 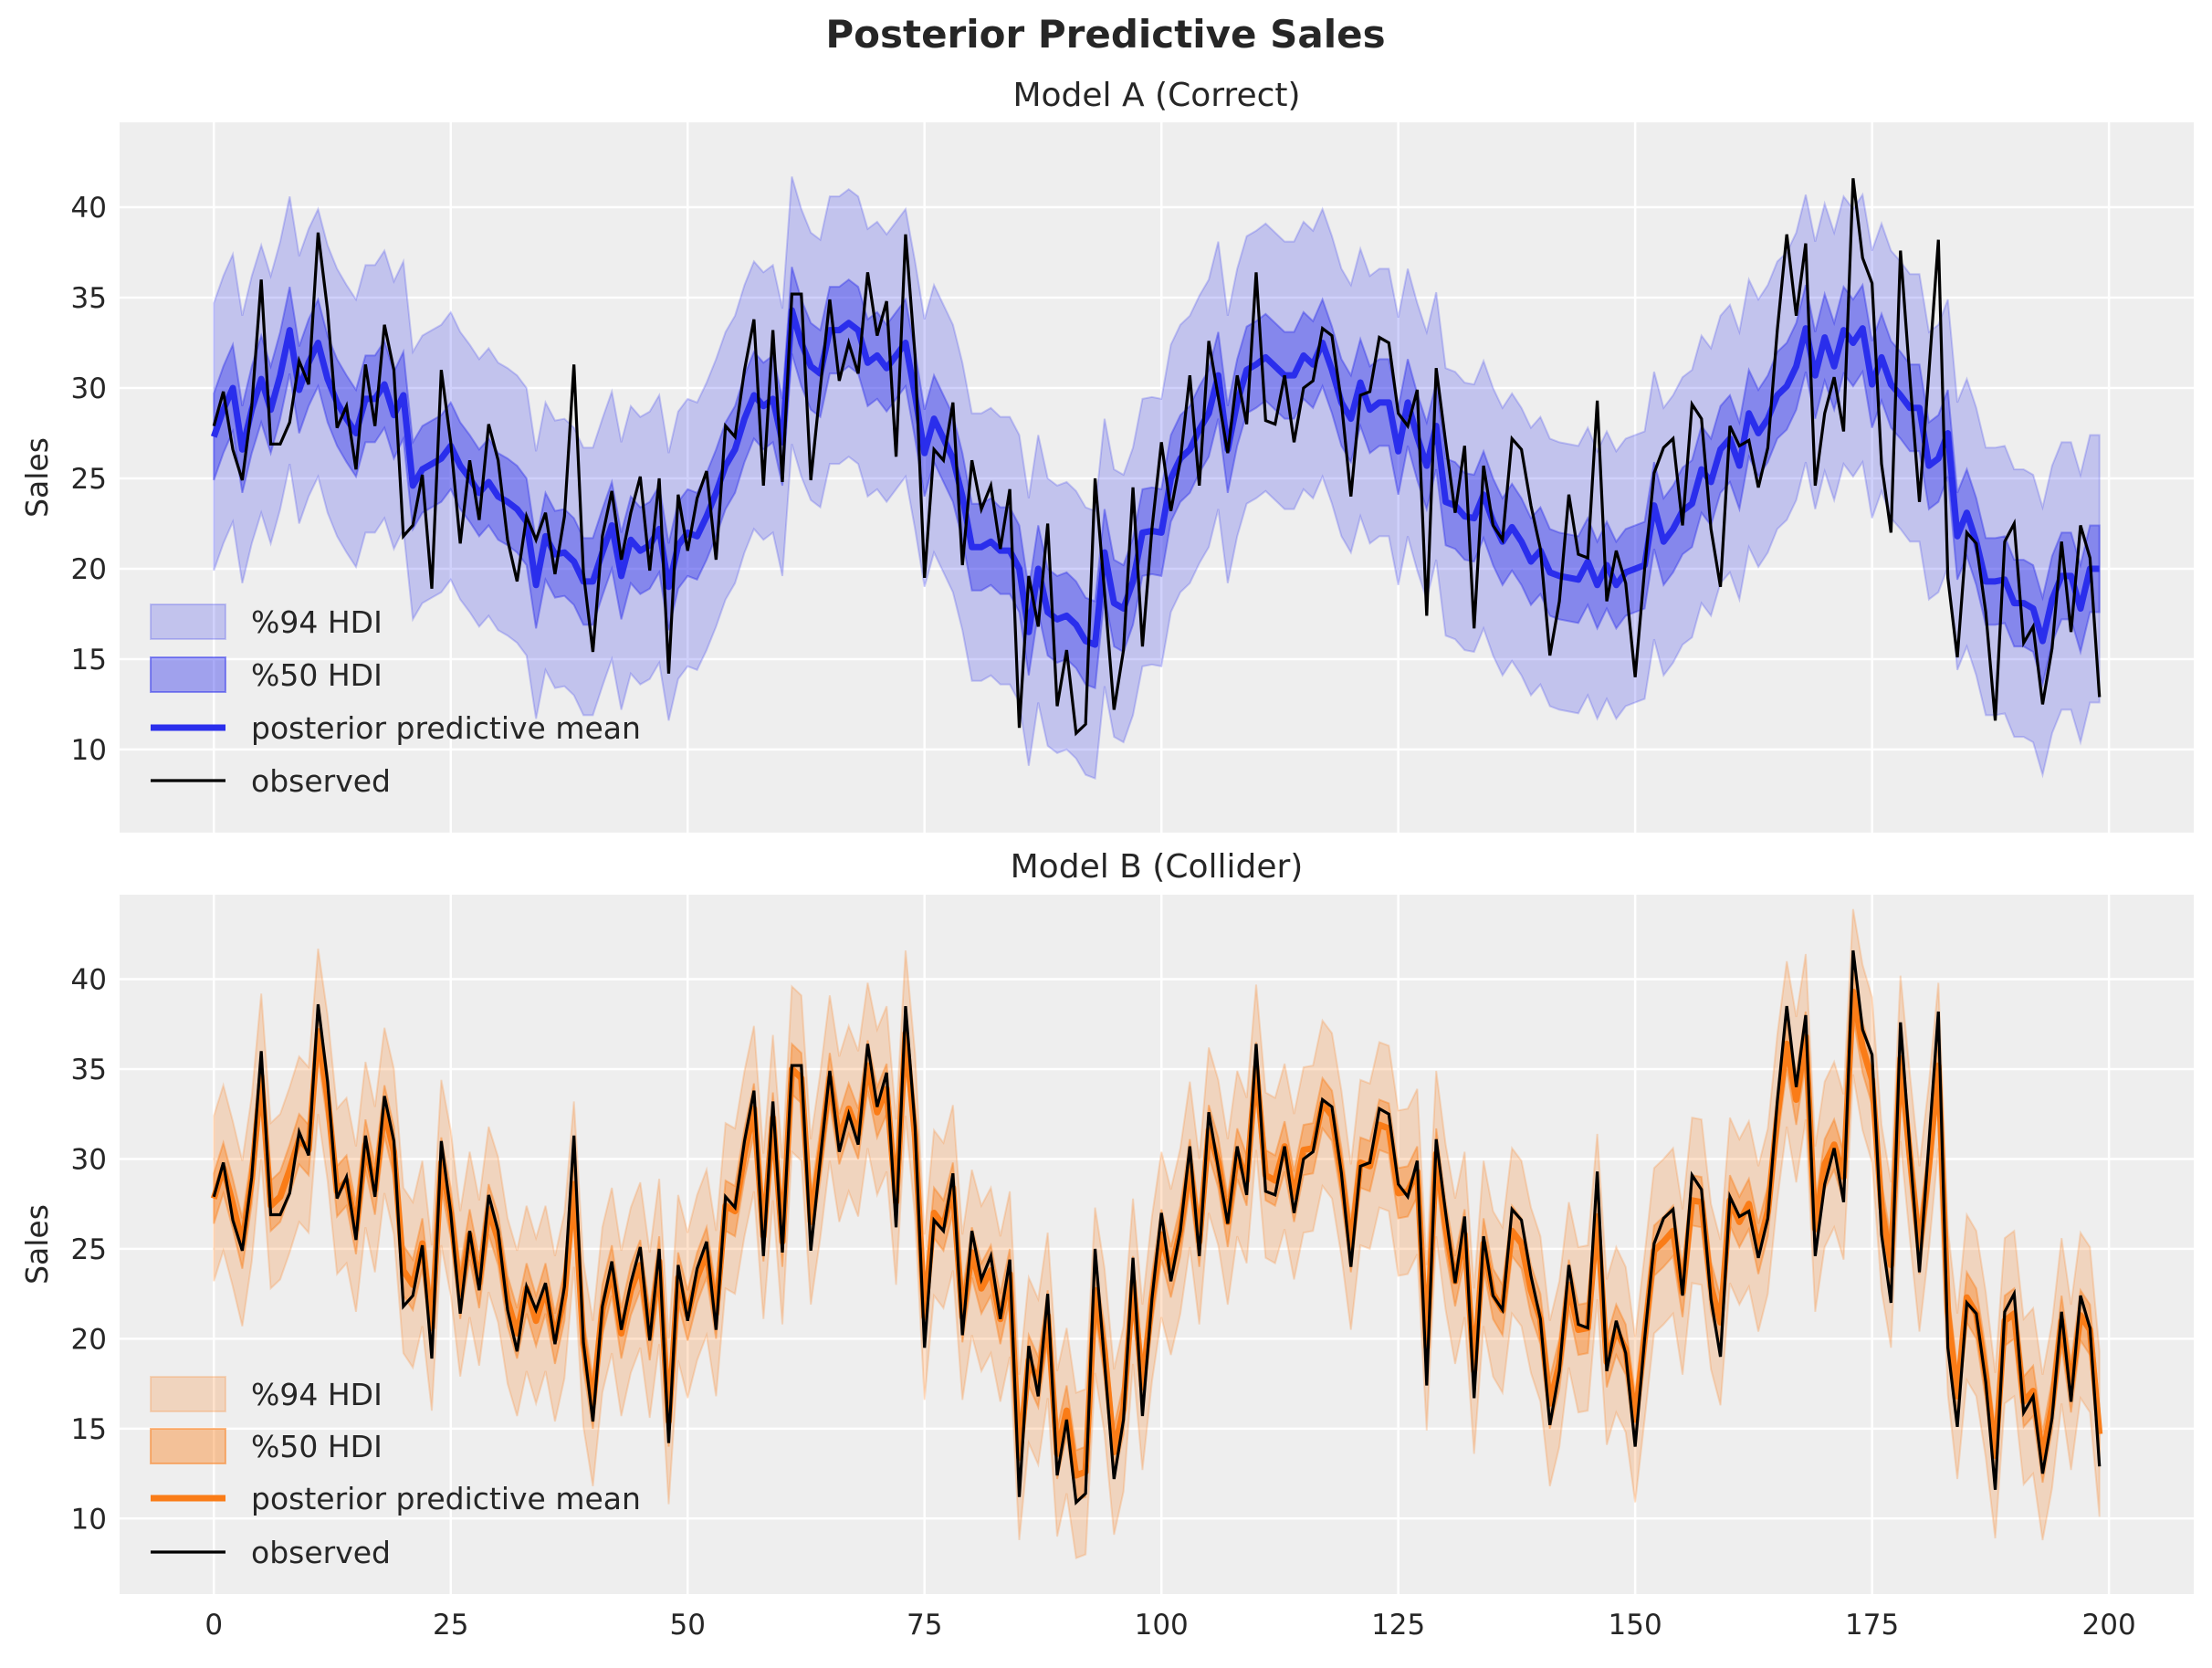 I want to click on x-tick-label: 100, so click(x=1162, y=1625).